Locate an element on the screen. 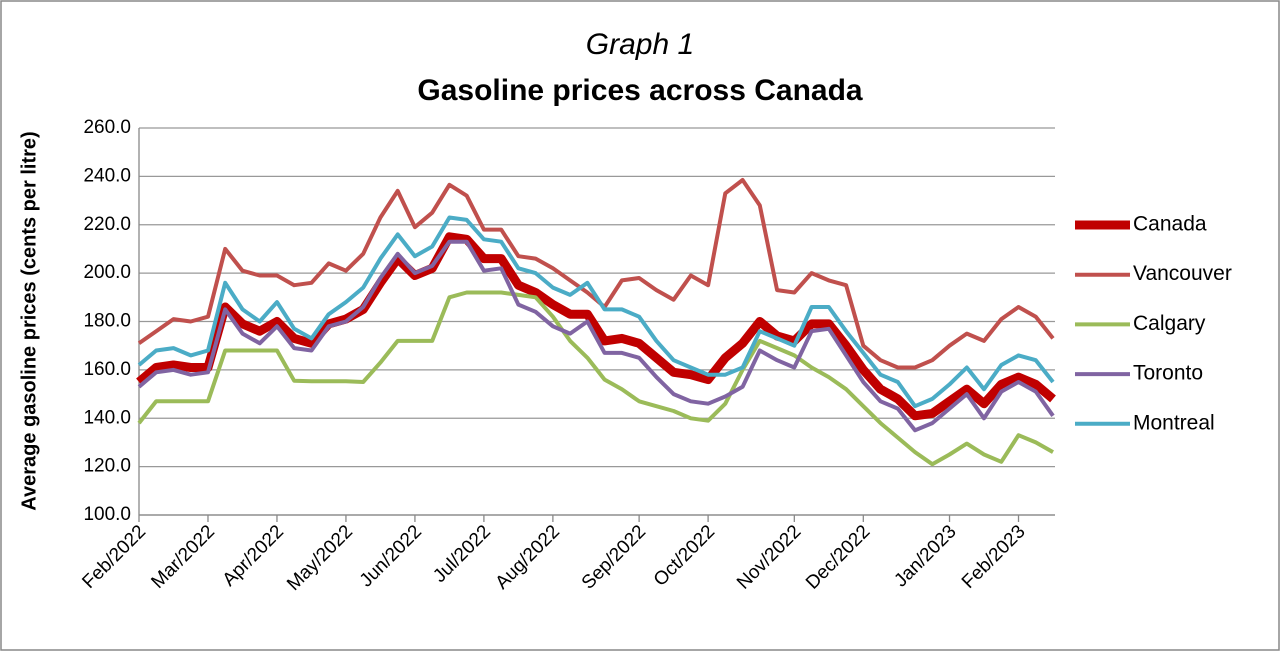 This screenshot has height=651, width=1280. chart-title: Graph 1 is located at coordinates (640, 44).